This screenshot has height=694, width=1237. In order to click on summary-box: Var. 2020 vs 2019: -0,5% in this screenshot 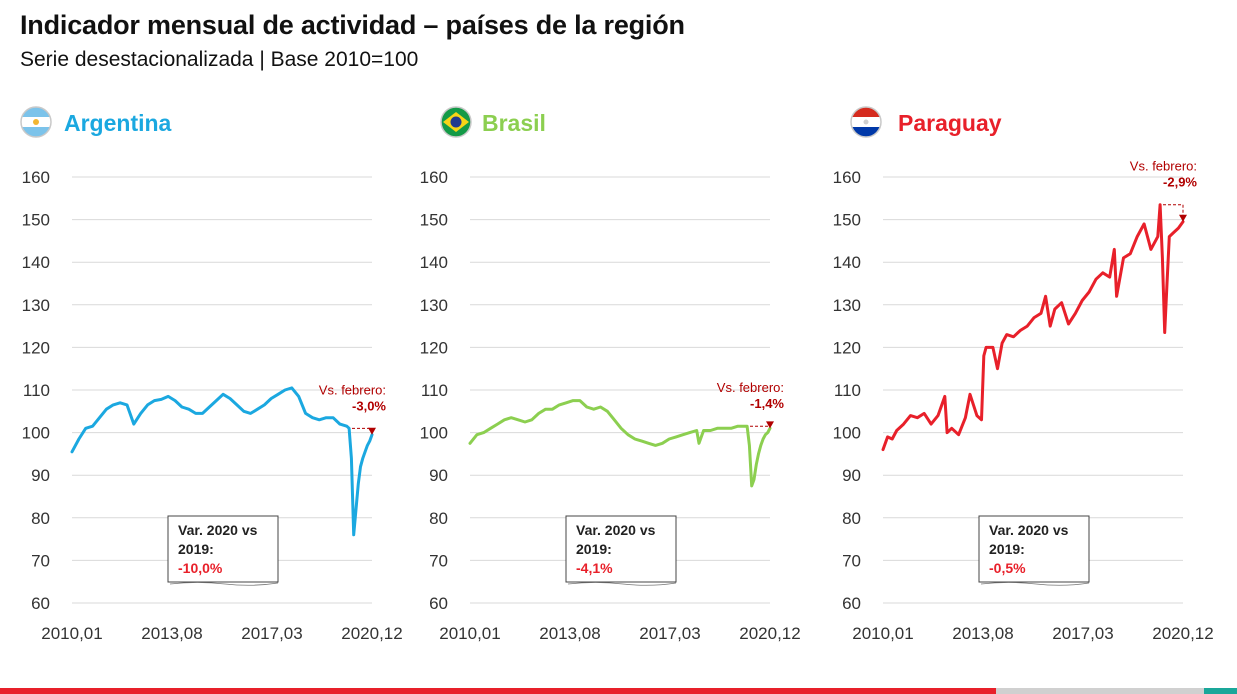, I will do `click(1034, 550)`.